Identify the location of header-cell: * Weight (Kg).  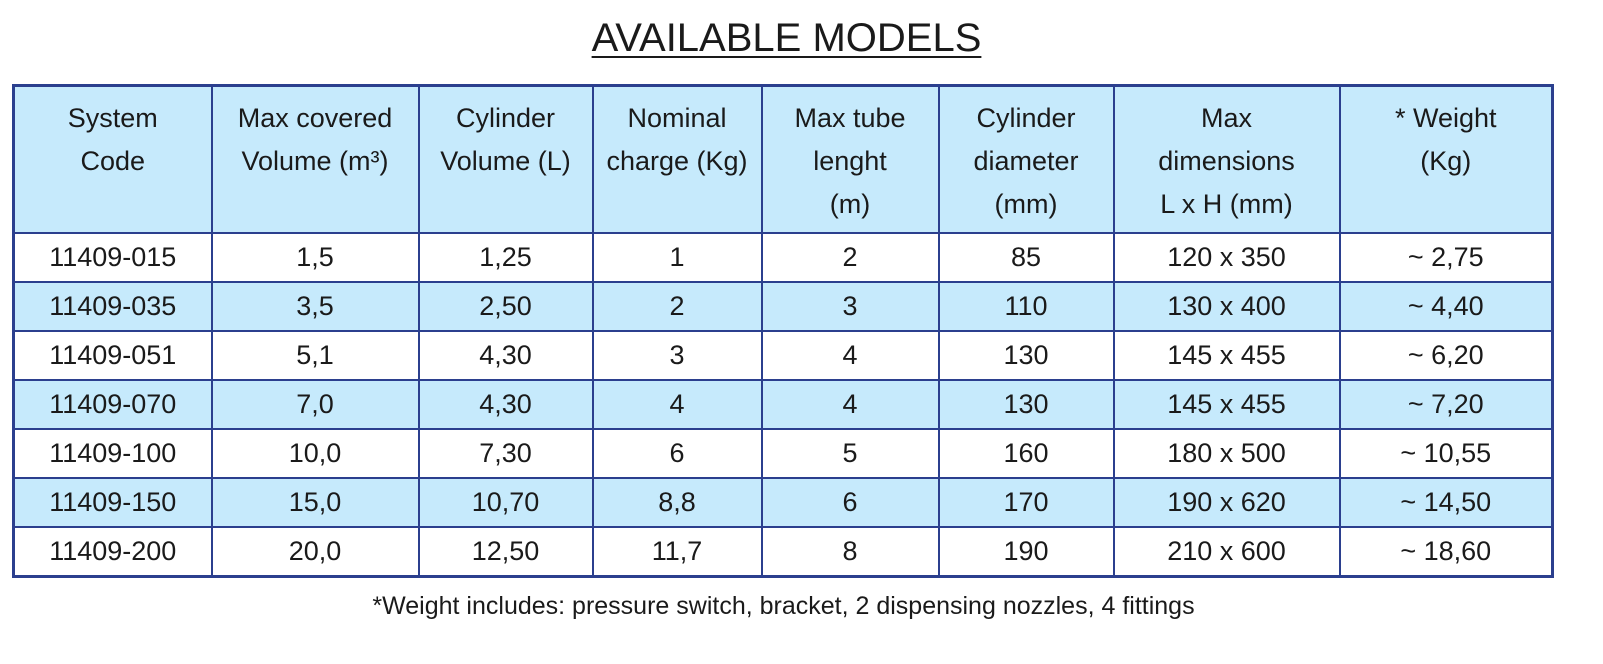
(1446, 159).